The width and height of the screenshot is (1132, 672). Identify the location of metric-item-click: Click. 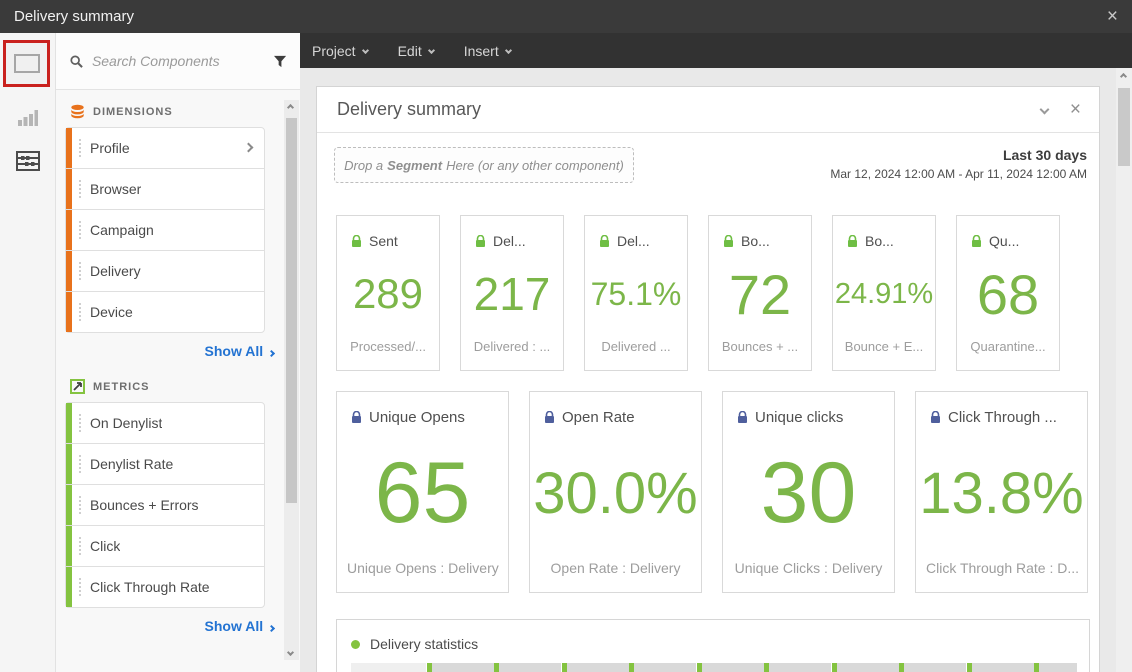
(165, 546).